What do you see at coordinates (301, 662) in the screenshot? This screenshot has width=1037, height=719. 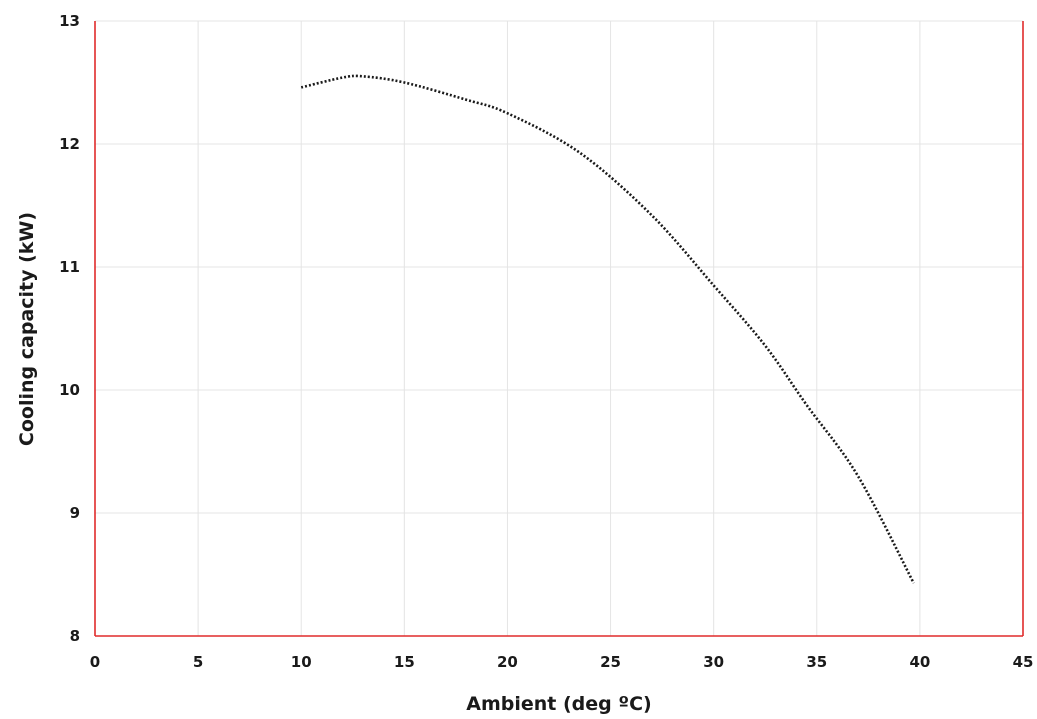 I see `x-tick-label: 10` at bounding box center [301, 662].